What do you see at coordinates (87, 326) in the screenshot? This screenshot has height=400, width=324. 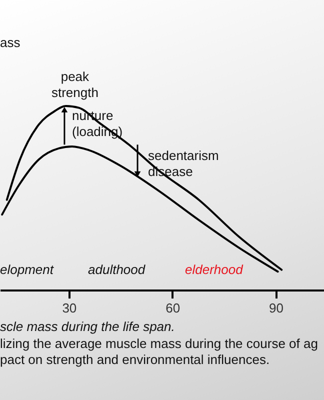 I see `text: scle mass during the life span.` at bounding box center [87, 326].